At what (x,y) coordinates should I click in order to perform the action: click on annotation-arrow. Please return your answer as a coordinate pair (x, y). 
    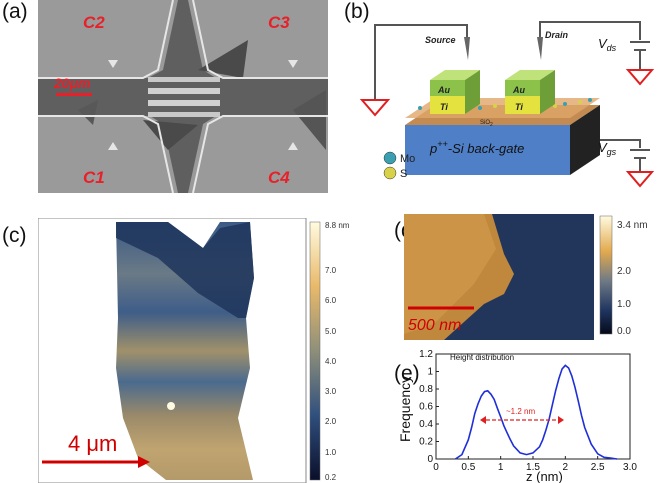
    Looking at the image, I should click on (522, 420).